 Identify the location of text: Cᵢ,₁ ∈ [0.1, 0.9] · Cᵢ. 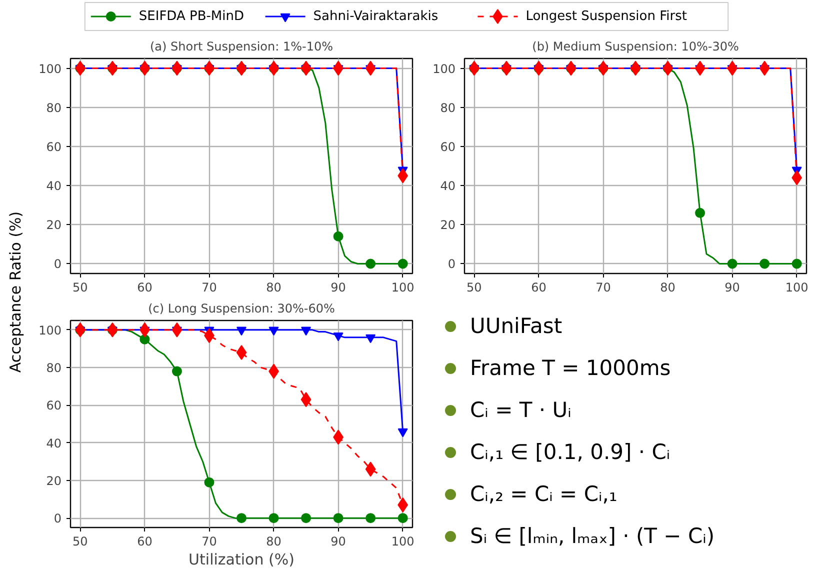
(570, 452).